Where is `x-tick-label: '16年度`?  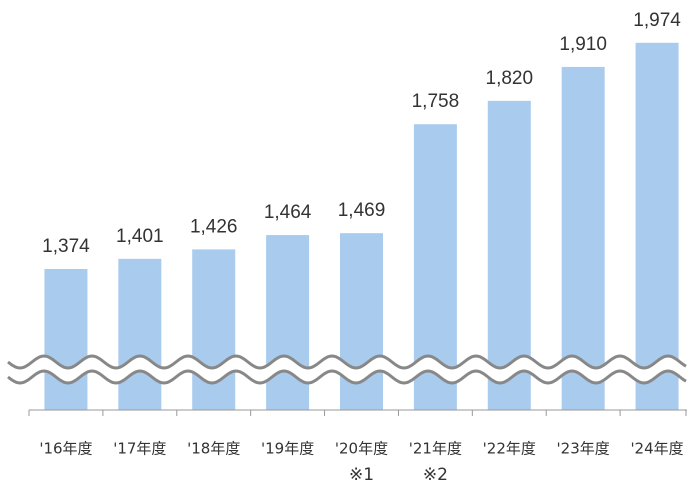 x-tick-label: '16年度 is located at coordinates (65, 449).